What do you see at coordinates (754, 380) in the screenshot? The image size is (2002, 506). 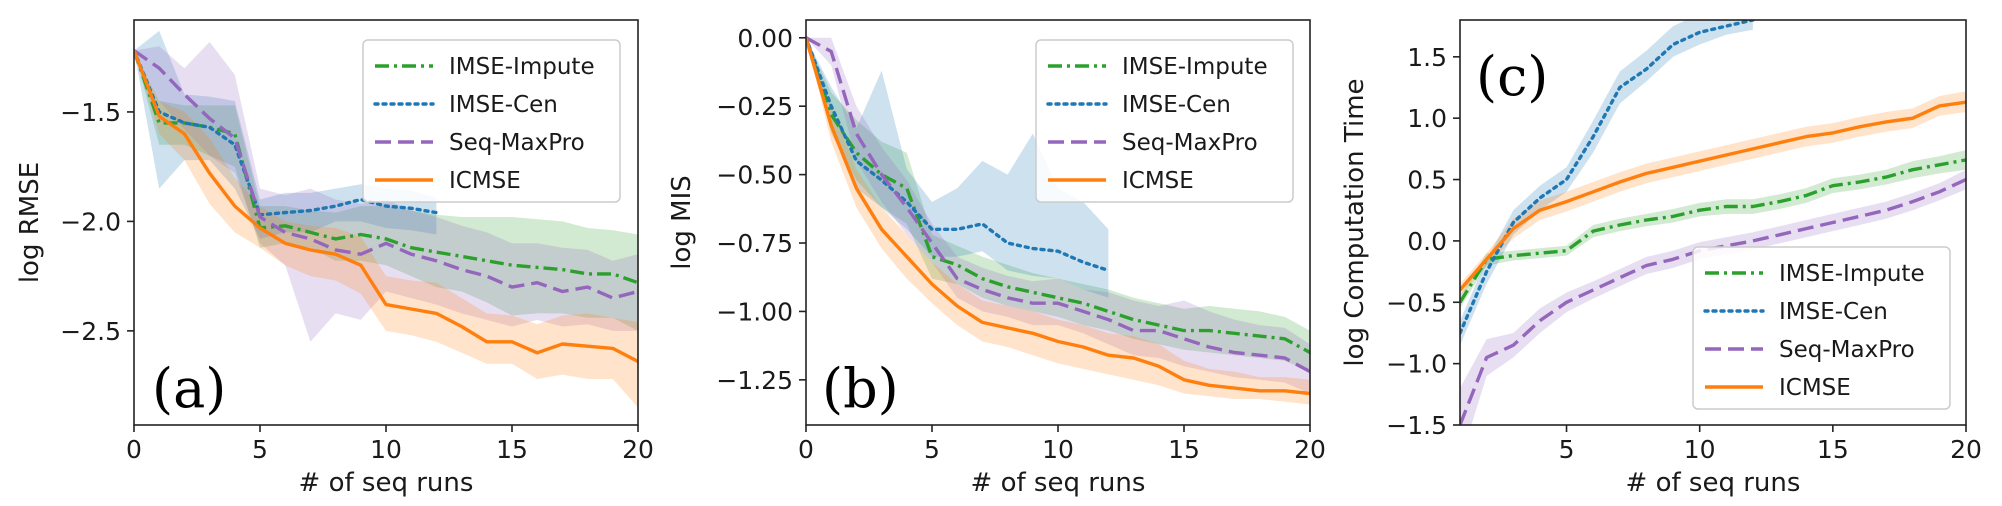 I see `y-tick-label: −1.25` at bounding box center [754, 380].